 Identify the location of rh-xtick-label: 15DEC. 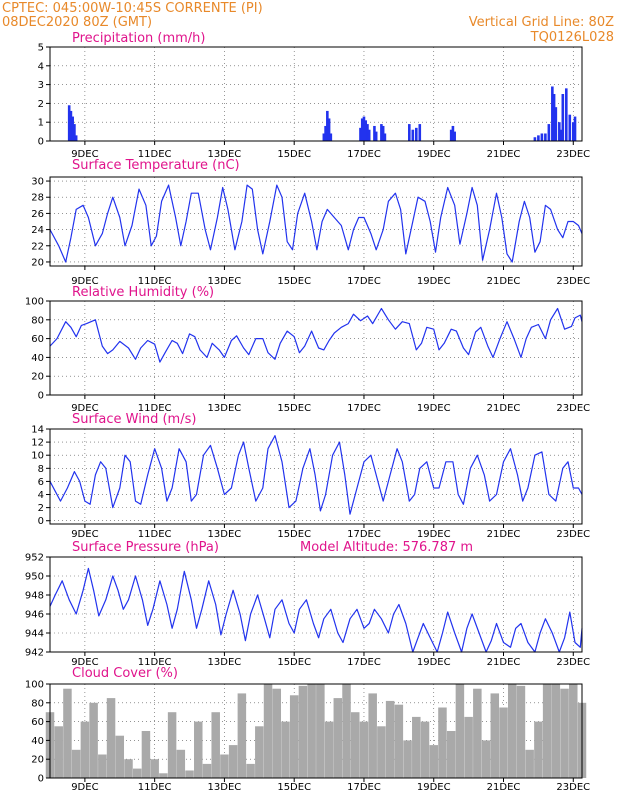
(294, 408).